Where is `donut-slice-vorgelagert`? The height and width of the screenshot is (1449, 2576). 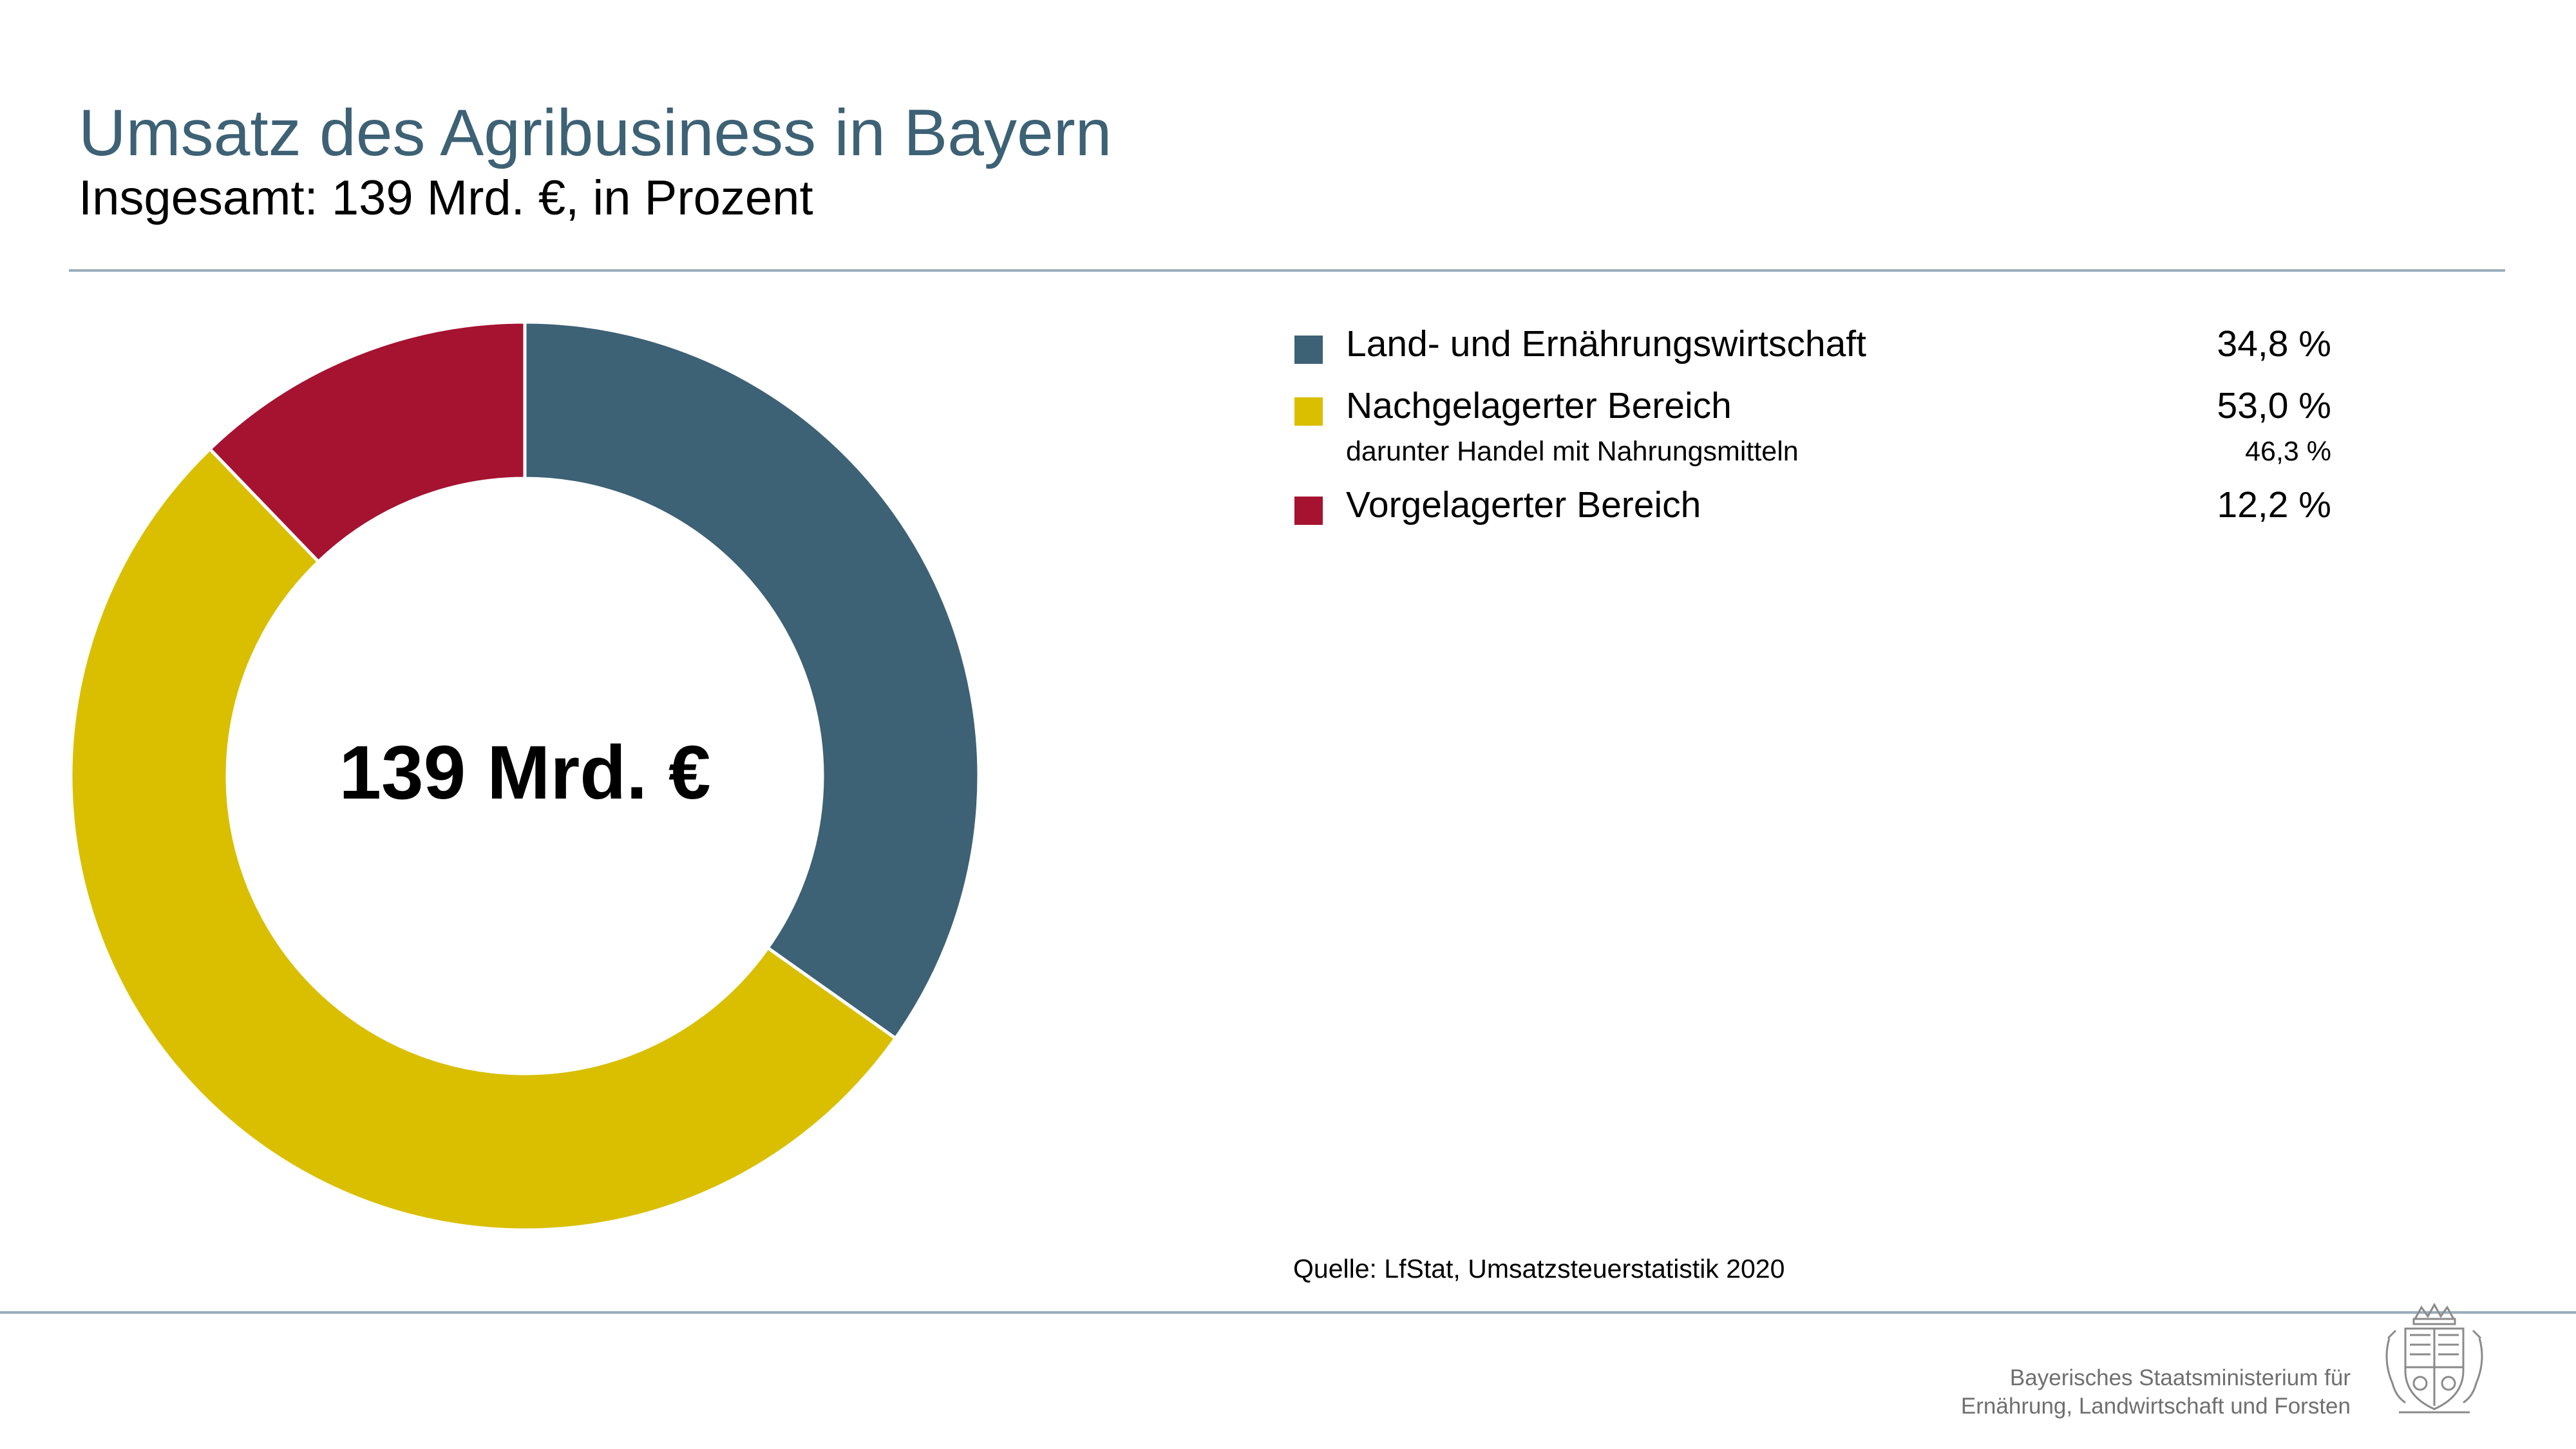
donut-slice-vorgelagert is located at coordinates (367, 442).